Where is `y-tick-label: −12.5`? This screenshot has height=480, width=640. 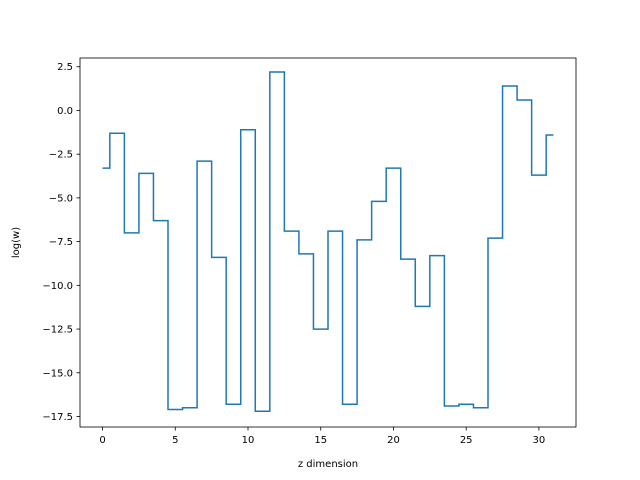 y-tick-label: −12.5 is located at coordinates (57, 330).